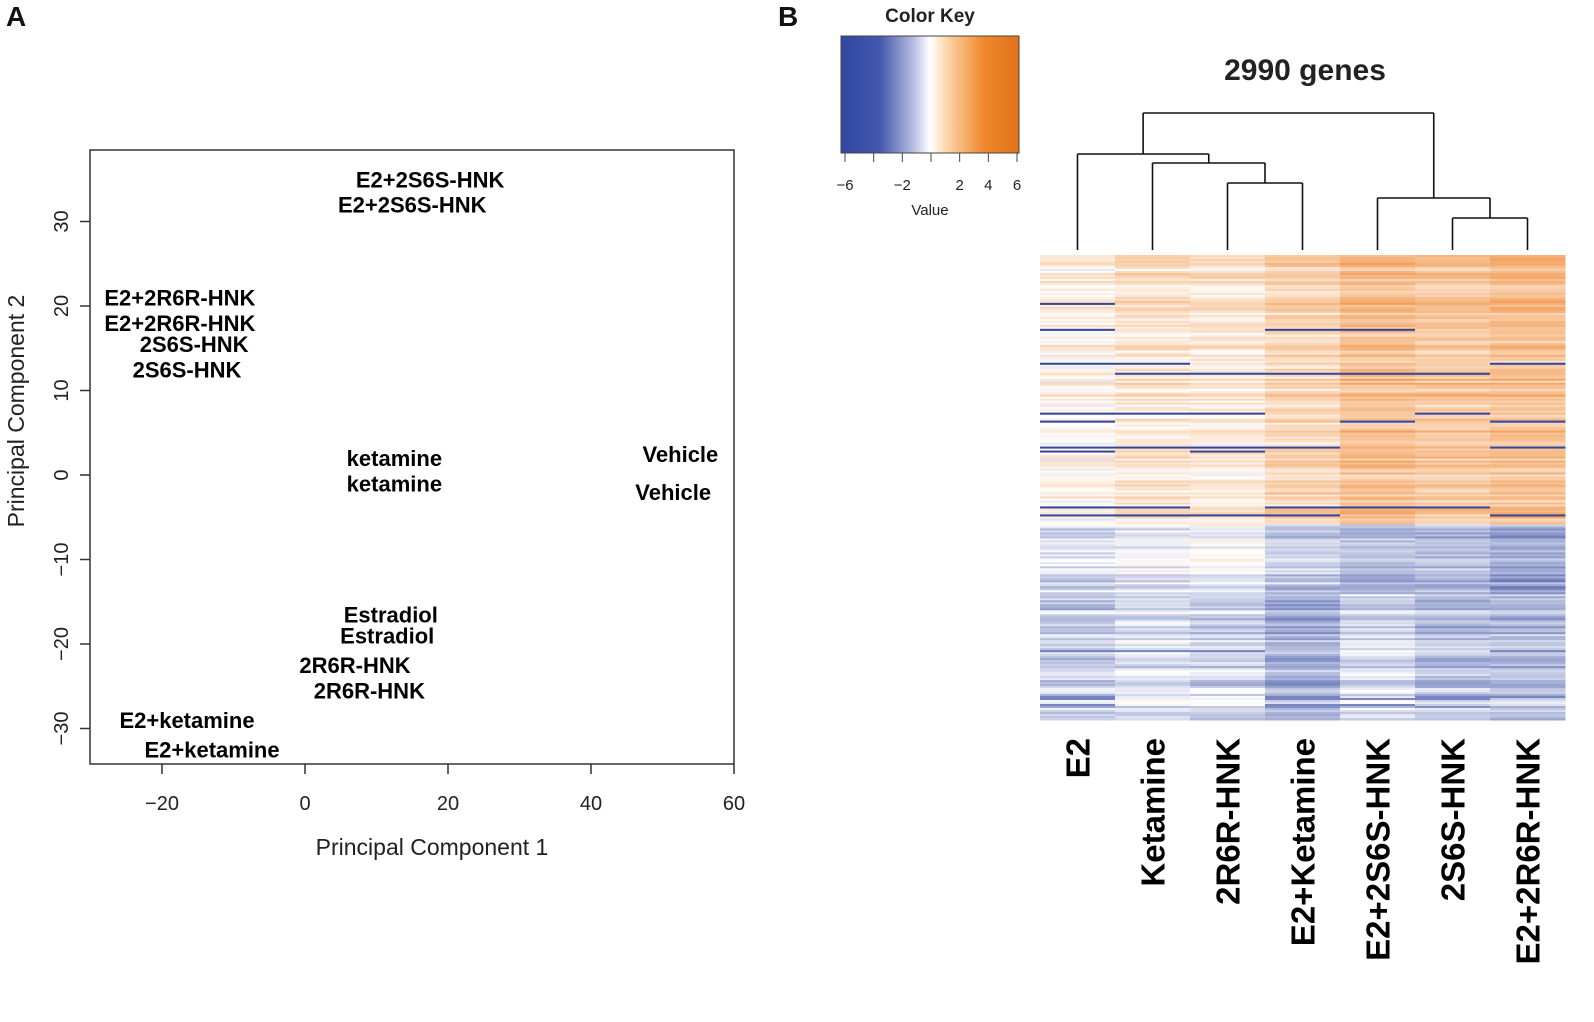 This screenshot has width=1594, height=1022. I want to click on data-point-label: E2+2S6S-HNK, so click(430, 179).